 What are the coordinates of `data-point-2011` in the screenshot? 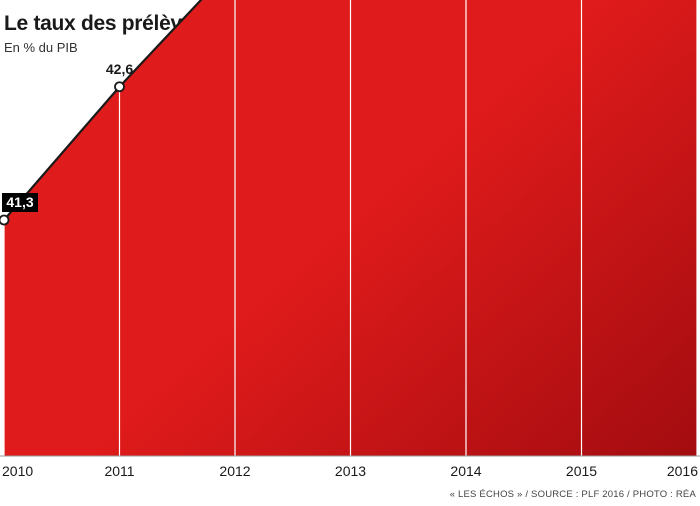 It's located at (119, 87).